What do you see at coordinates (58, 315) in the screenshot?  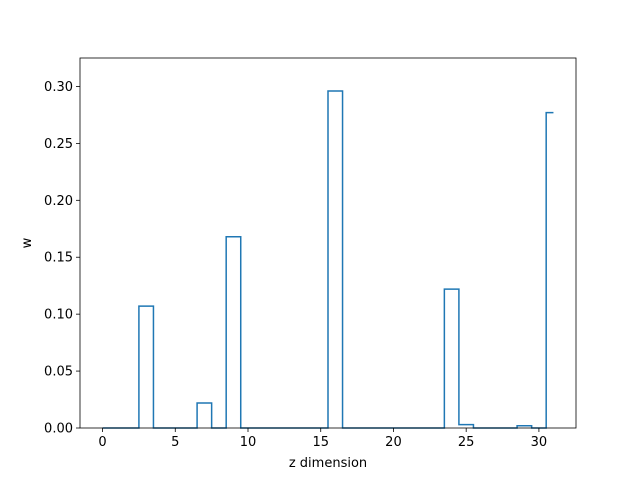 I see `y-tick-label: 0.10` at bounding box center [58, 315].